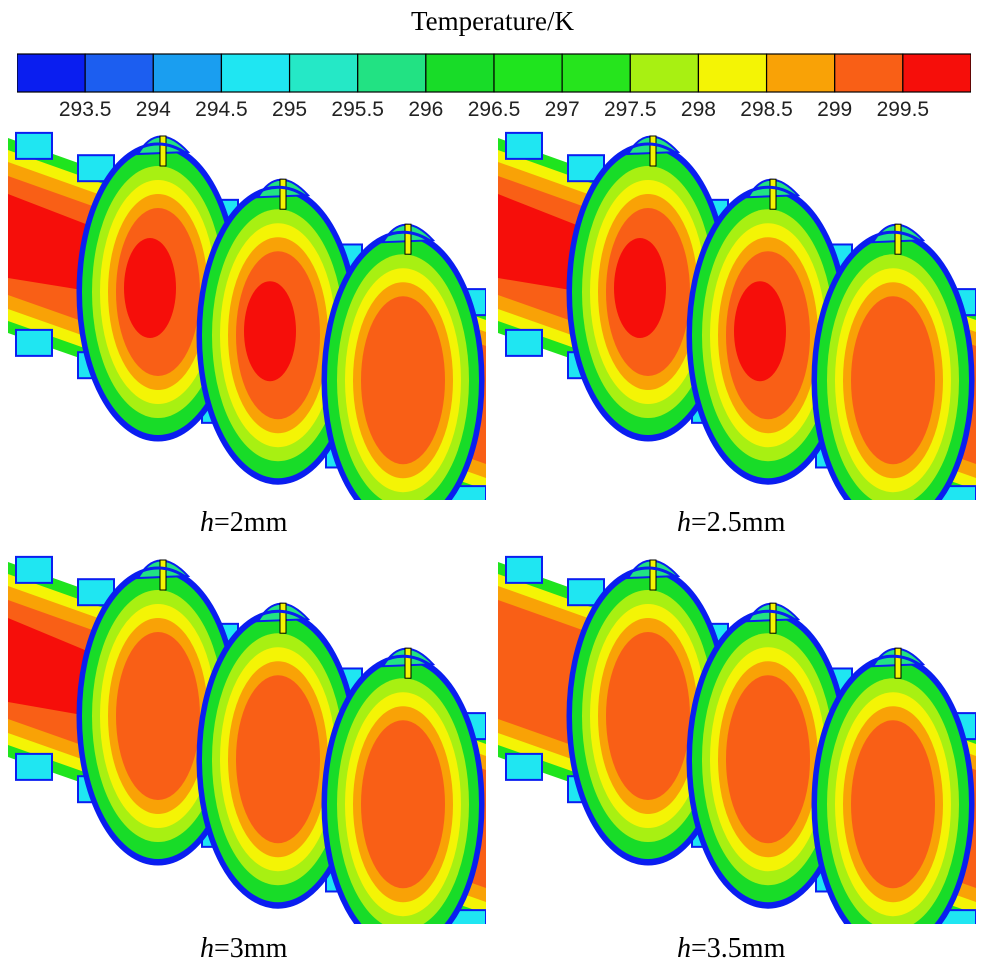 This screenshot has height=975, width=985. I want to click on colorbar-tick-label: 296, so click(426, 109).